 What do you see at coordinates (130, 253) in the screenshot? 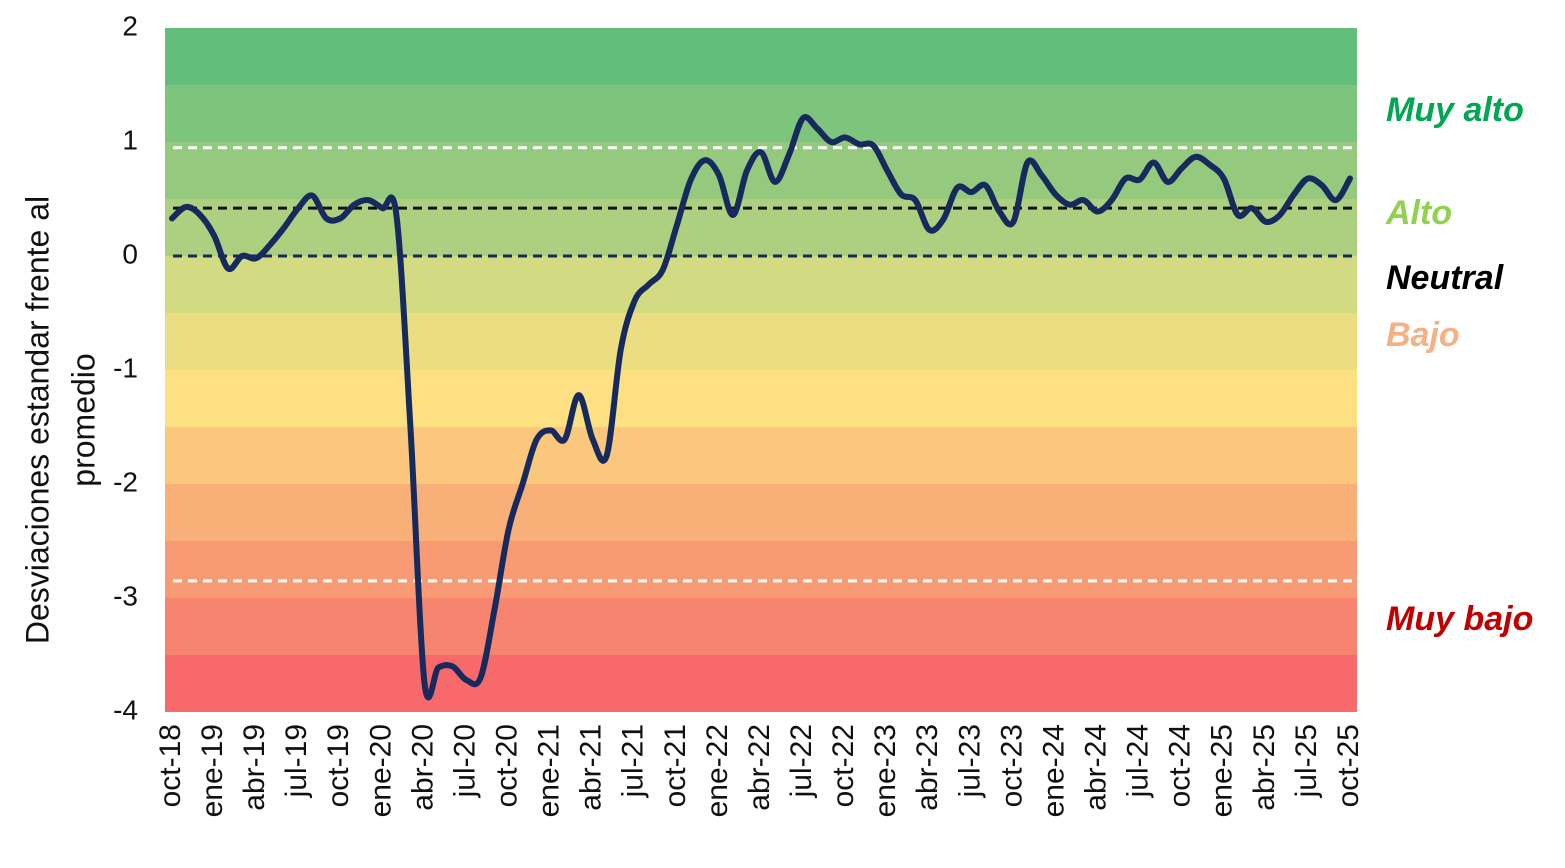
I see `y-tick-label: 0` at bounding box center [130, 253].